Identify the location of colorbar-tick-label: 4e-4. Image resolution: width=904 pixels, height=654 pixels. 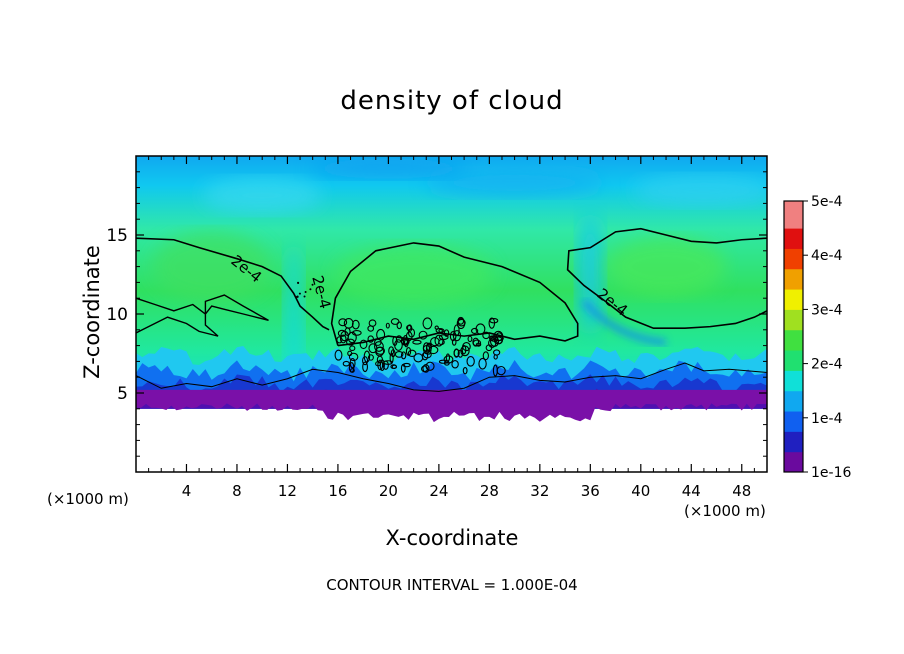
(827, 256).